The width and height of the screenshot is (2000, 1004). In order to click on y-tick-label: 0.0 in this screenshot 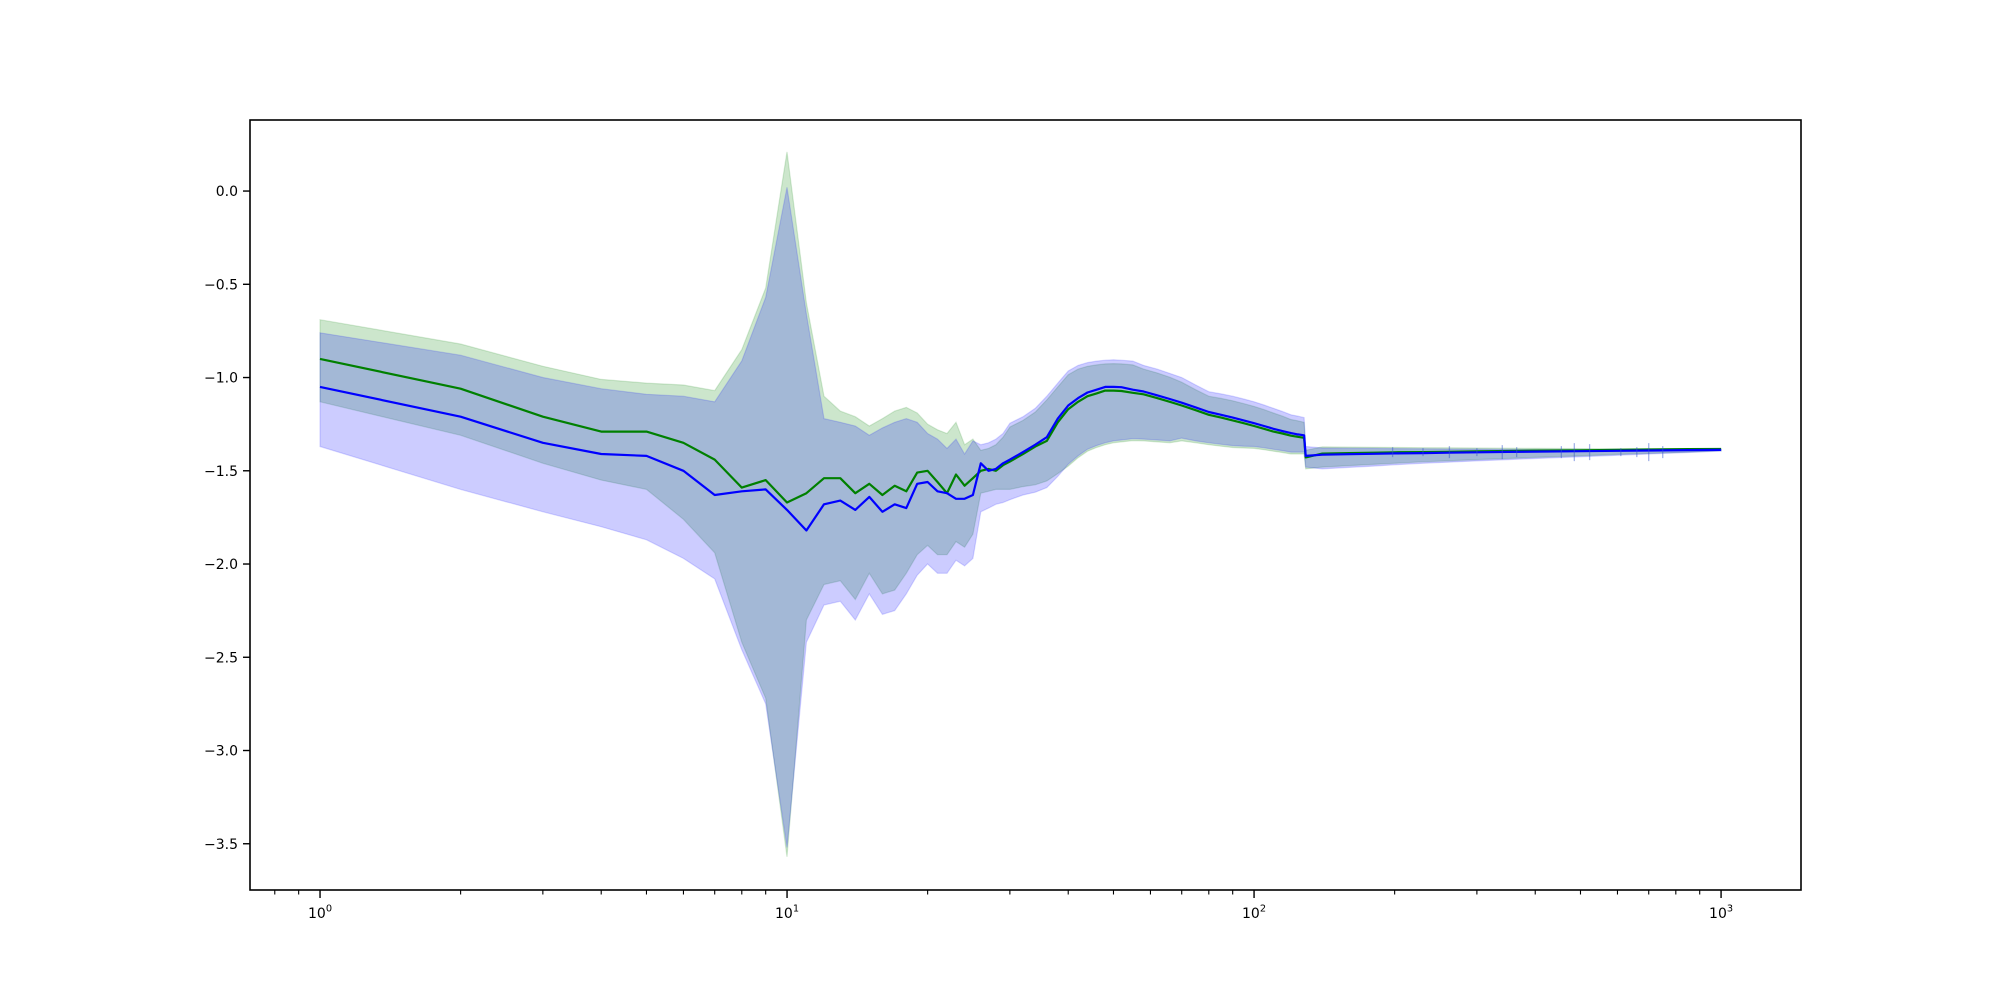, I will do `click(227, 192)`.